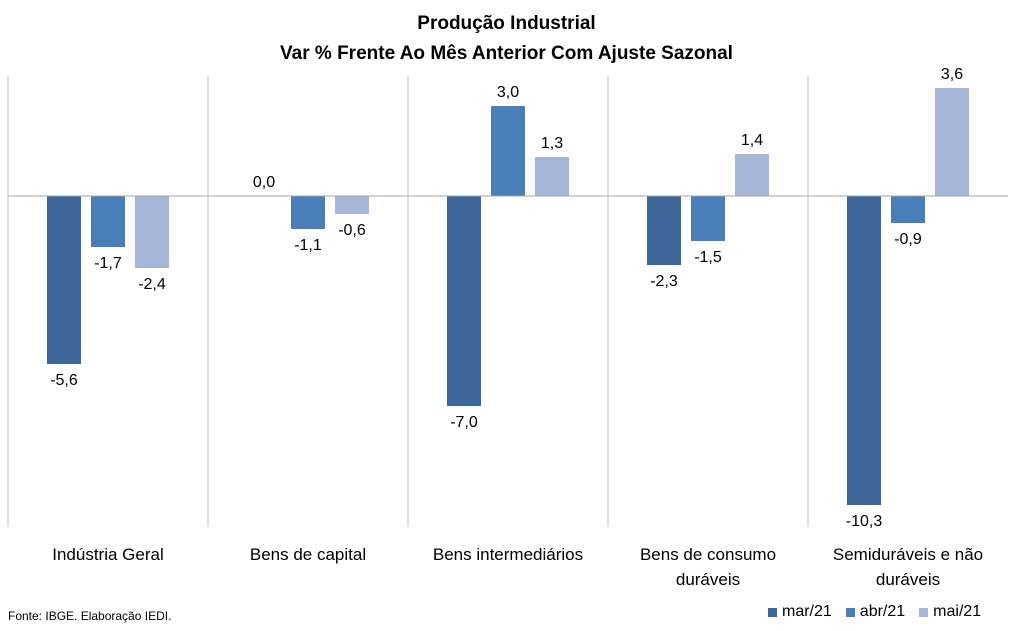  What do you see at coordinates (664, 281) in the screenshot?
I see `data-label: -2,3` at bounding box center [664, 281].